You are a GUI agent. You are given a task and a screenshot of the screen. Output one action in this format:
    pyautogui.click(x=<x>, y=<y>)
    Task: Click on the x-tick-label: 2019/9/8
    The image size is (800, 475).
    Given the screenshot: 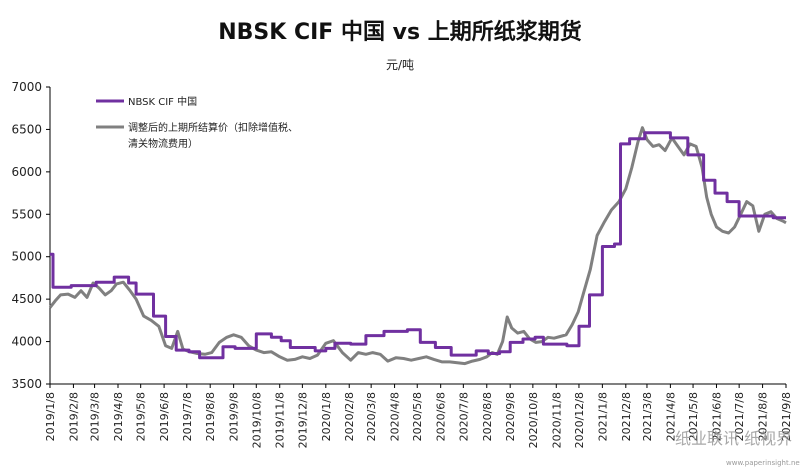 What is the action you would take?
    pyautogui.click(x=234, y=416)
    